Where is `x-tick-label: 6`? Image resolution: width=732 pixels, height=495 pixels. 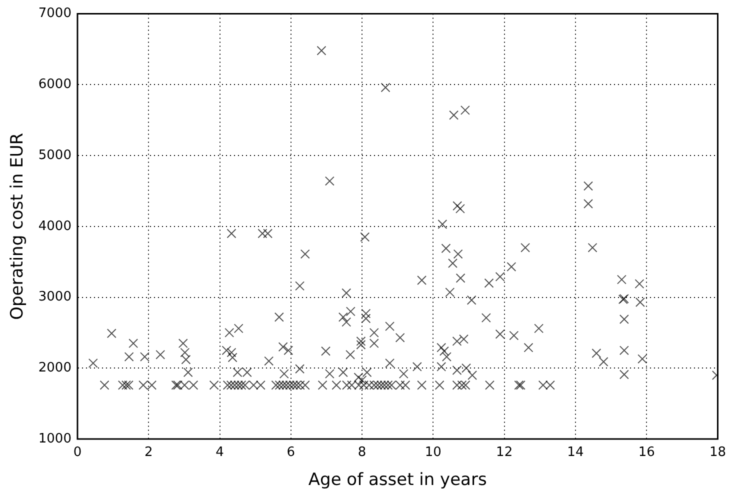 x-tick-label: 6 is located at coordinates (291, 452).